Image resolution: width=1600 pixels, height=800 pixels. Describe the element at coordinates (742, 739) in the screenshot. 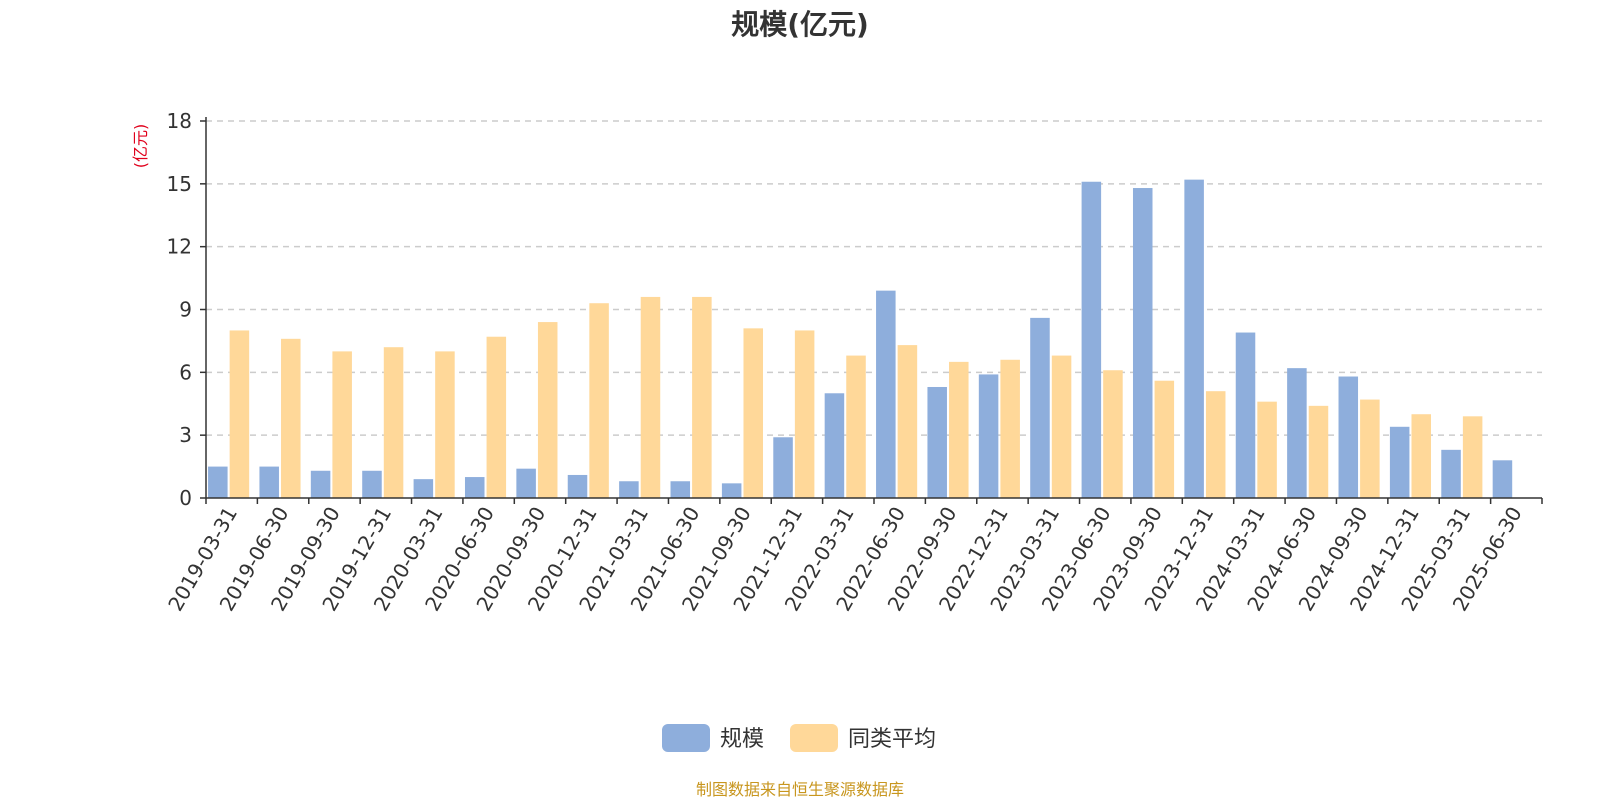

I see `legend-label-scale: 规模` at that location.